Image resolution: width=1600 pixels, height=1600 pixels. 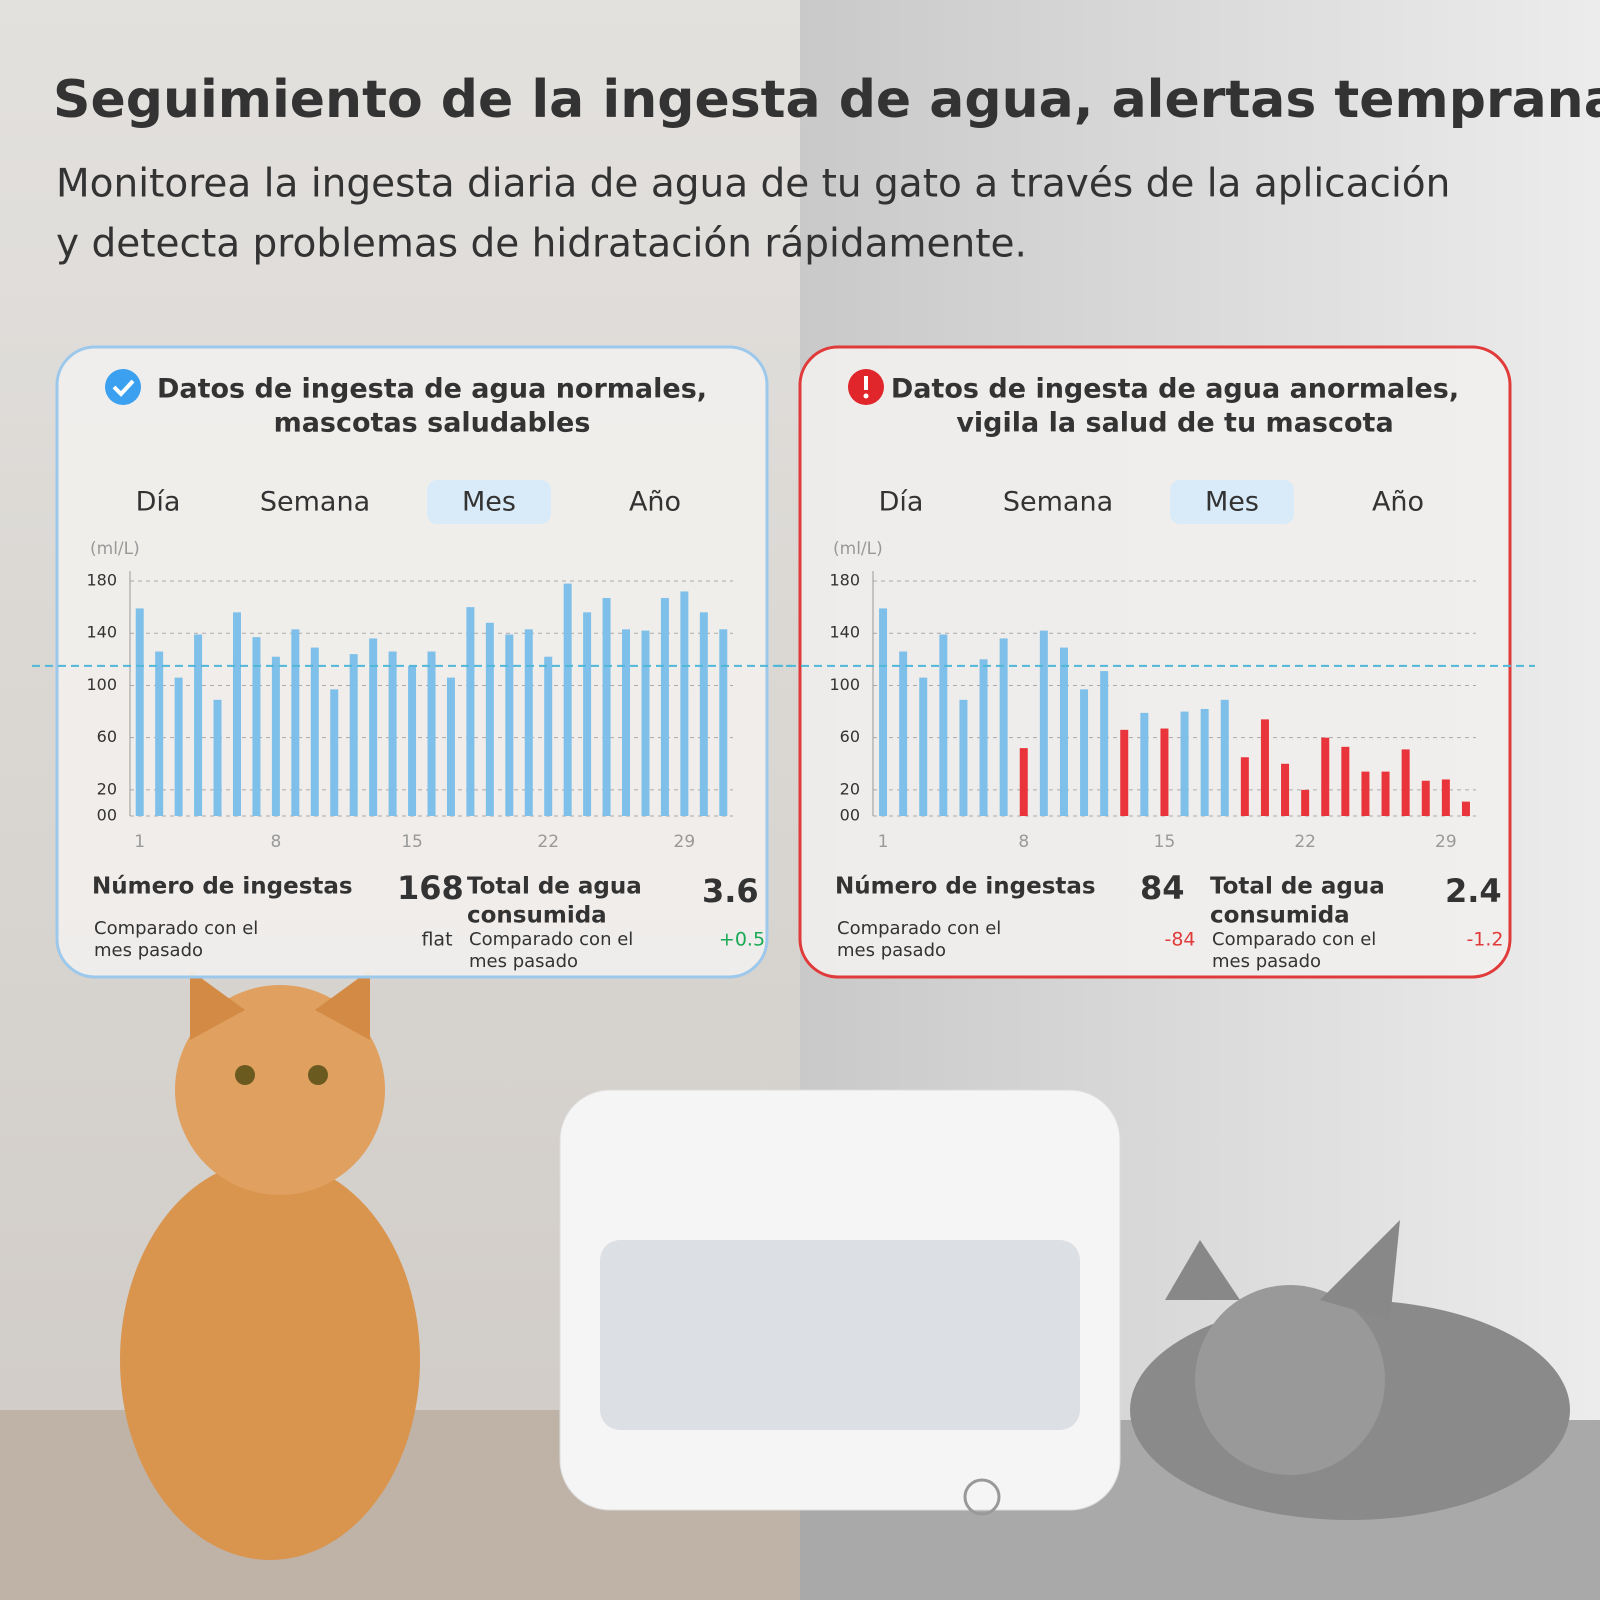 What do you see at coordinates (1484, 940) in the screenshot?
I see `stat-delta: -1.2` at bounding box center [1484, 940].